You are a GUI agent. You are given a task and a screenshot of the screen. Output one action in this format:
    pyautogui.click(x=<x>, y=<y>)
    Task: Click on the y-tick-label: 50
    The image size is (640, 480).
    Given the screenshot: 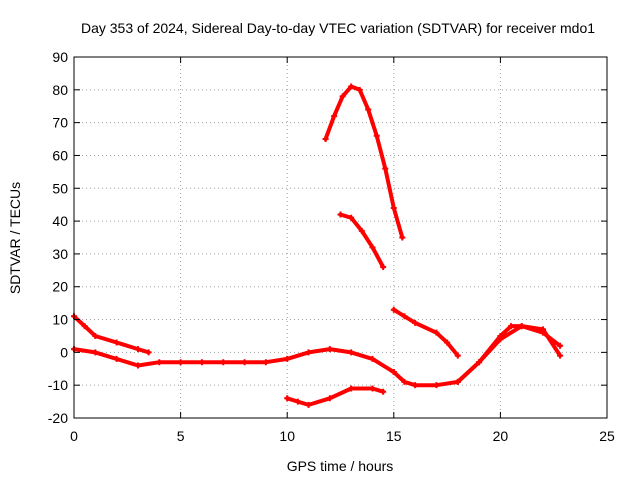 What is the action you would take?
    pyautogui.click(x=60, y=188)
    